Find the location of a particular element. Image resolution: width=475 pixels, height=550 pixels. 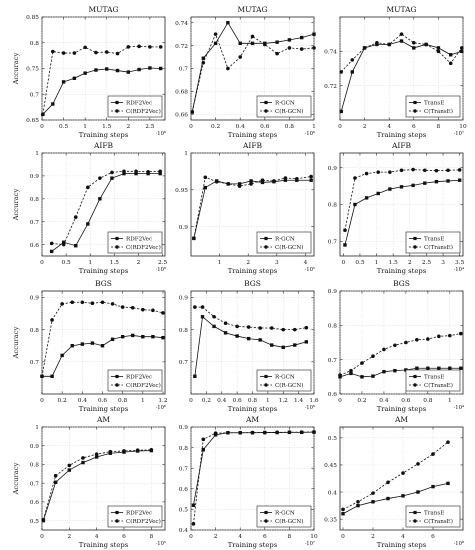

legend-label: C(TransE) is located at coordinates (438, 385).